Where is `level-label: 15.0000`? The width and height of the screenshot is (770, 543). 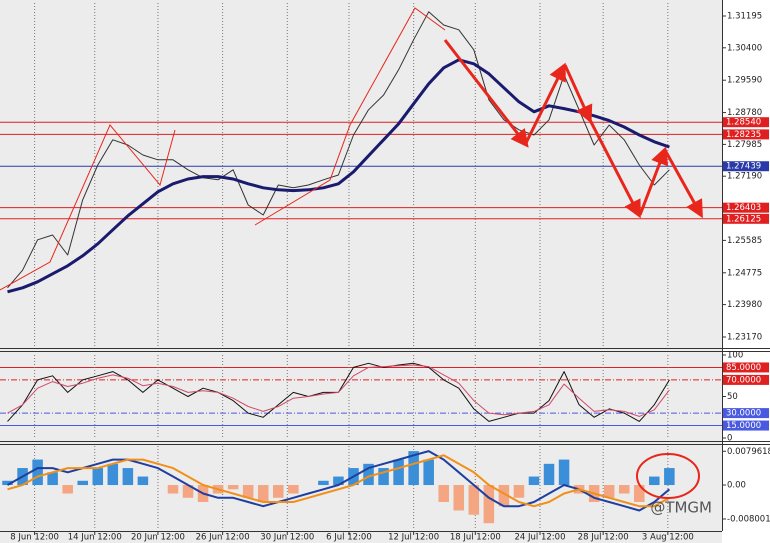
level-label: 15.0000 is located at coordinates (743, 426).